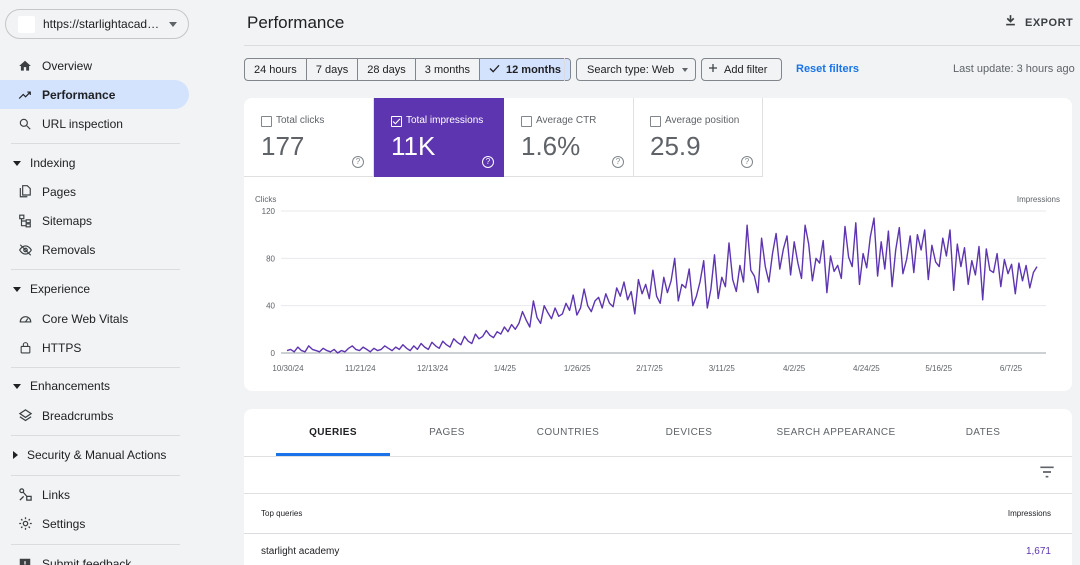 The height and width of the screenshot is (565, 1080). Describe the element at coordinates (282, 513) in the screenshot. I see `column-header-queries: Top queries` at that location.